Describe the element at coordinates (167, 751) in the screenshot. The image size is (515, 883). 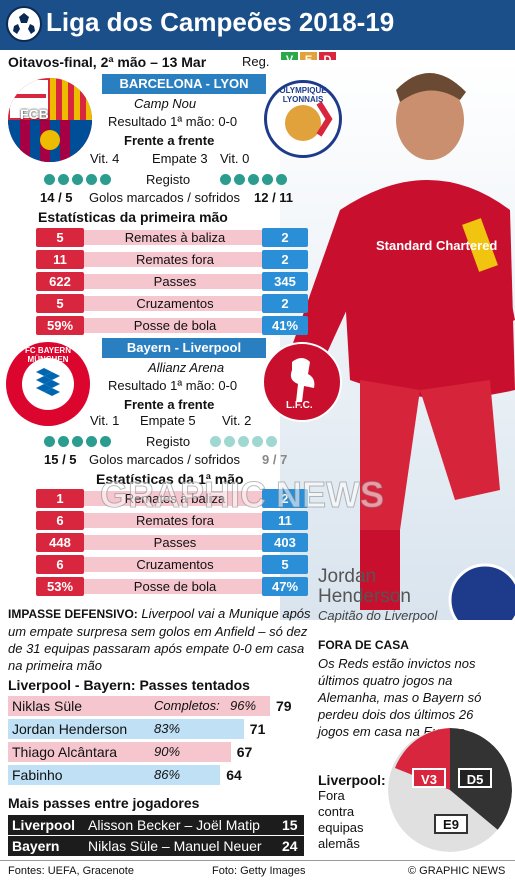
I see `passes-pct: 90%` at that location.